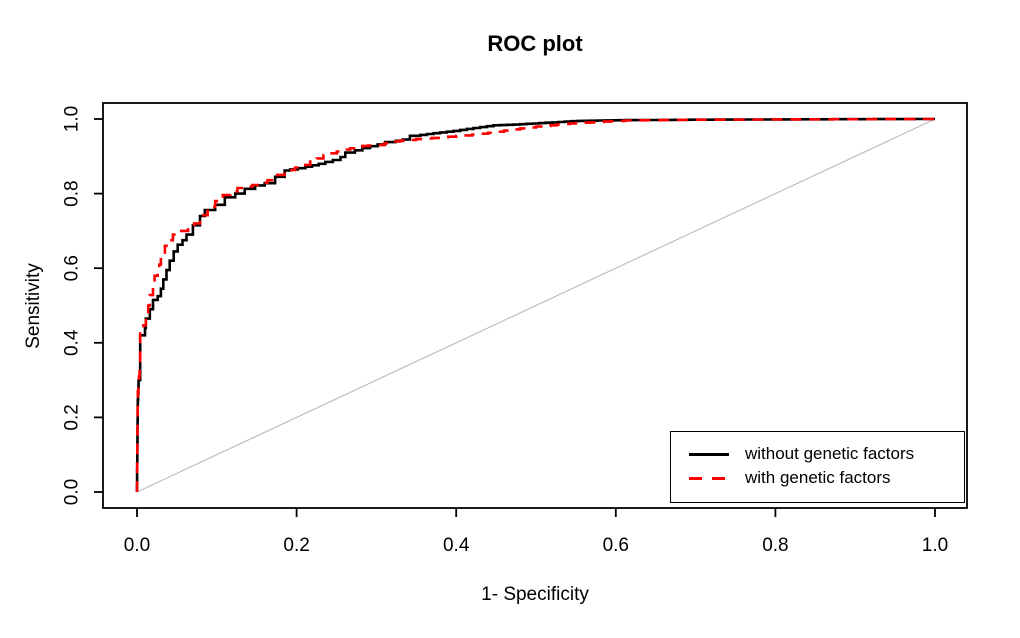  I want to click on y-tick-label: 1.0, so click(72, 119).